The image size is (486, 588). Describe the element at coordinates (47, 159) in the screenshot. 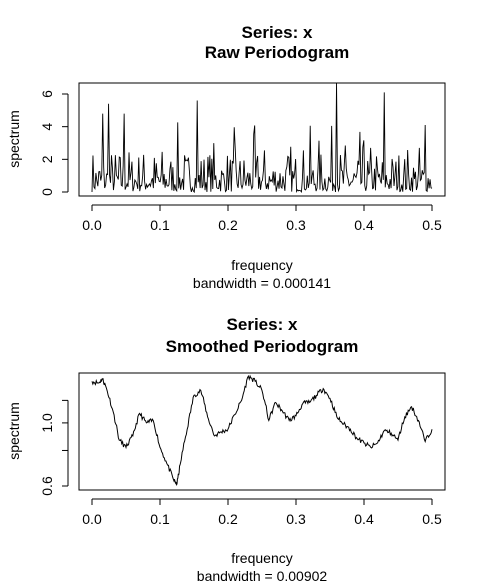

I see `raw-y-tick-label: 2` at that location.